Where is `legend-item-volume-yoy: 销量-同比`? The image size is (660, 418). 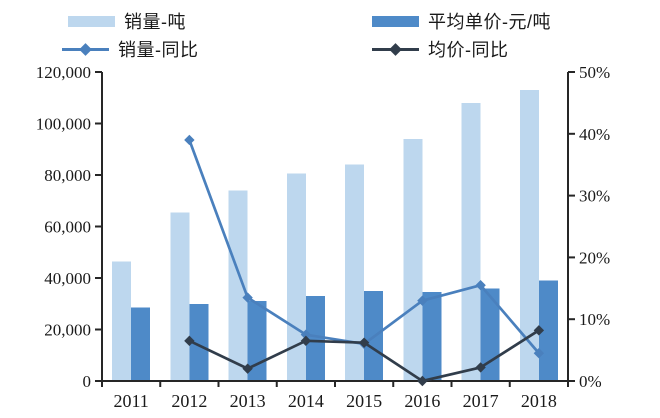 legend-item-volume-yoy: 销量-同比 is located at coordinates (130, 49).